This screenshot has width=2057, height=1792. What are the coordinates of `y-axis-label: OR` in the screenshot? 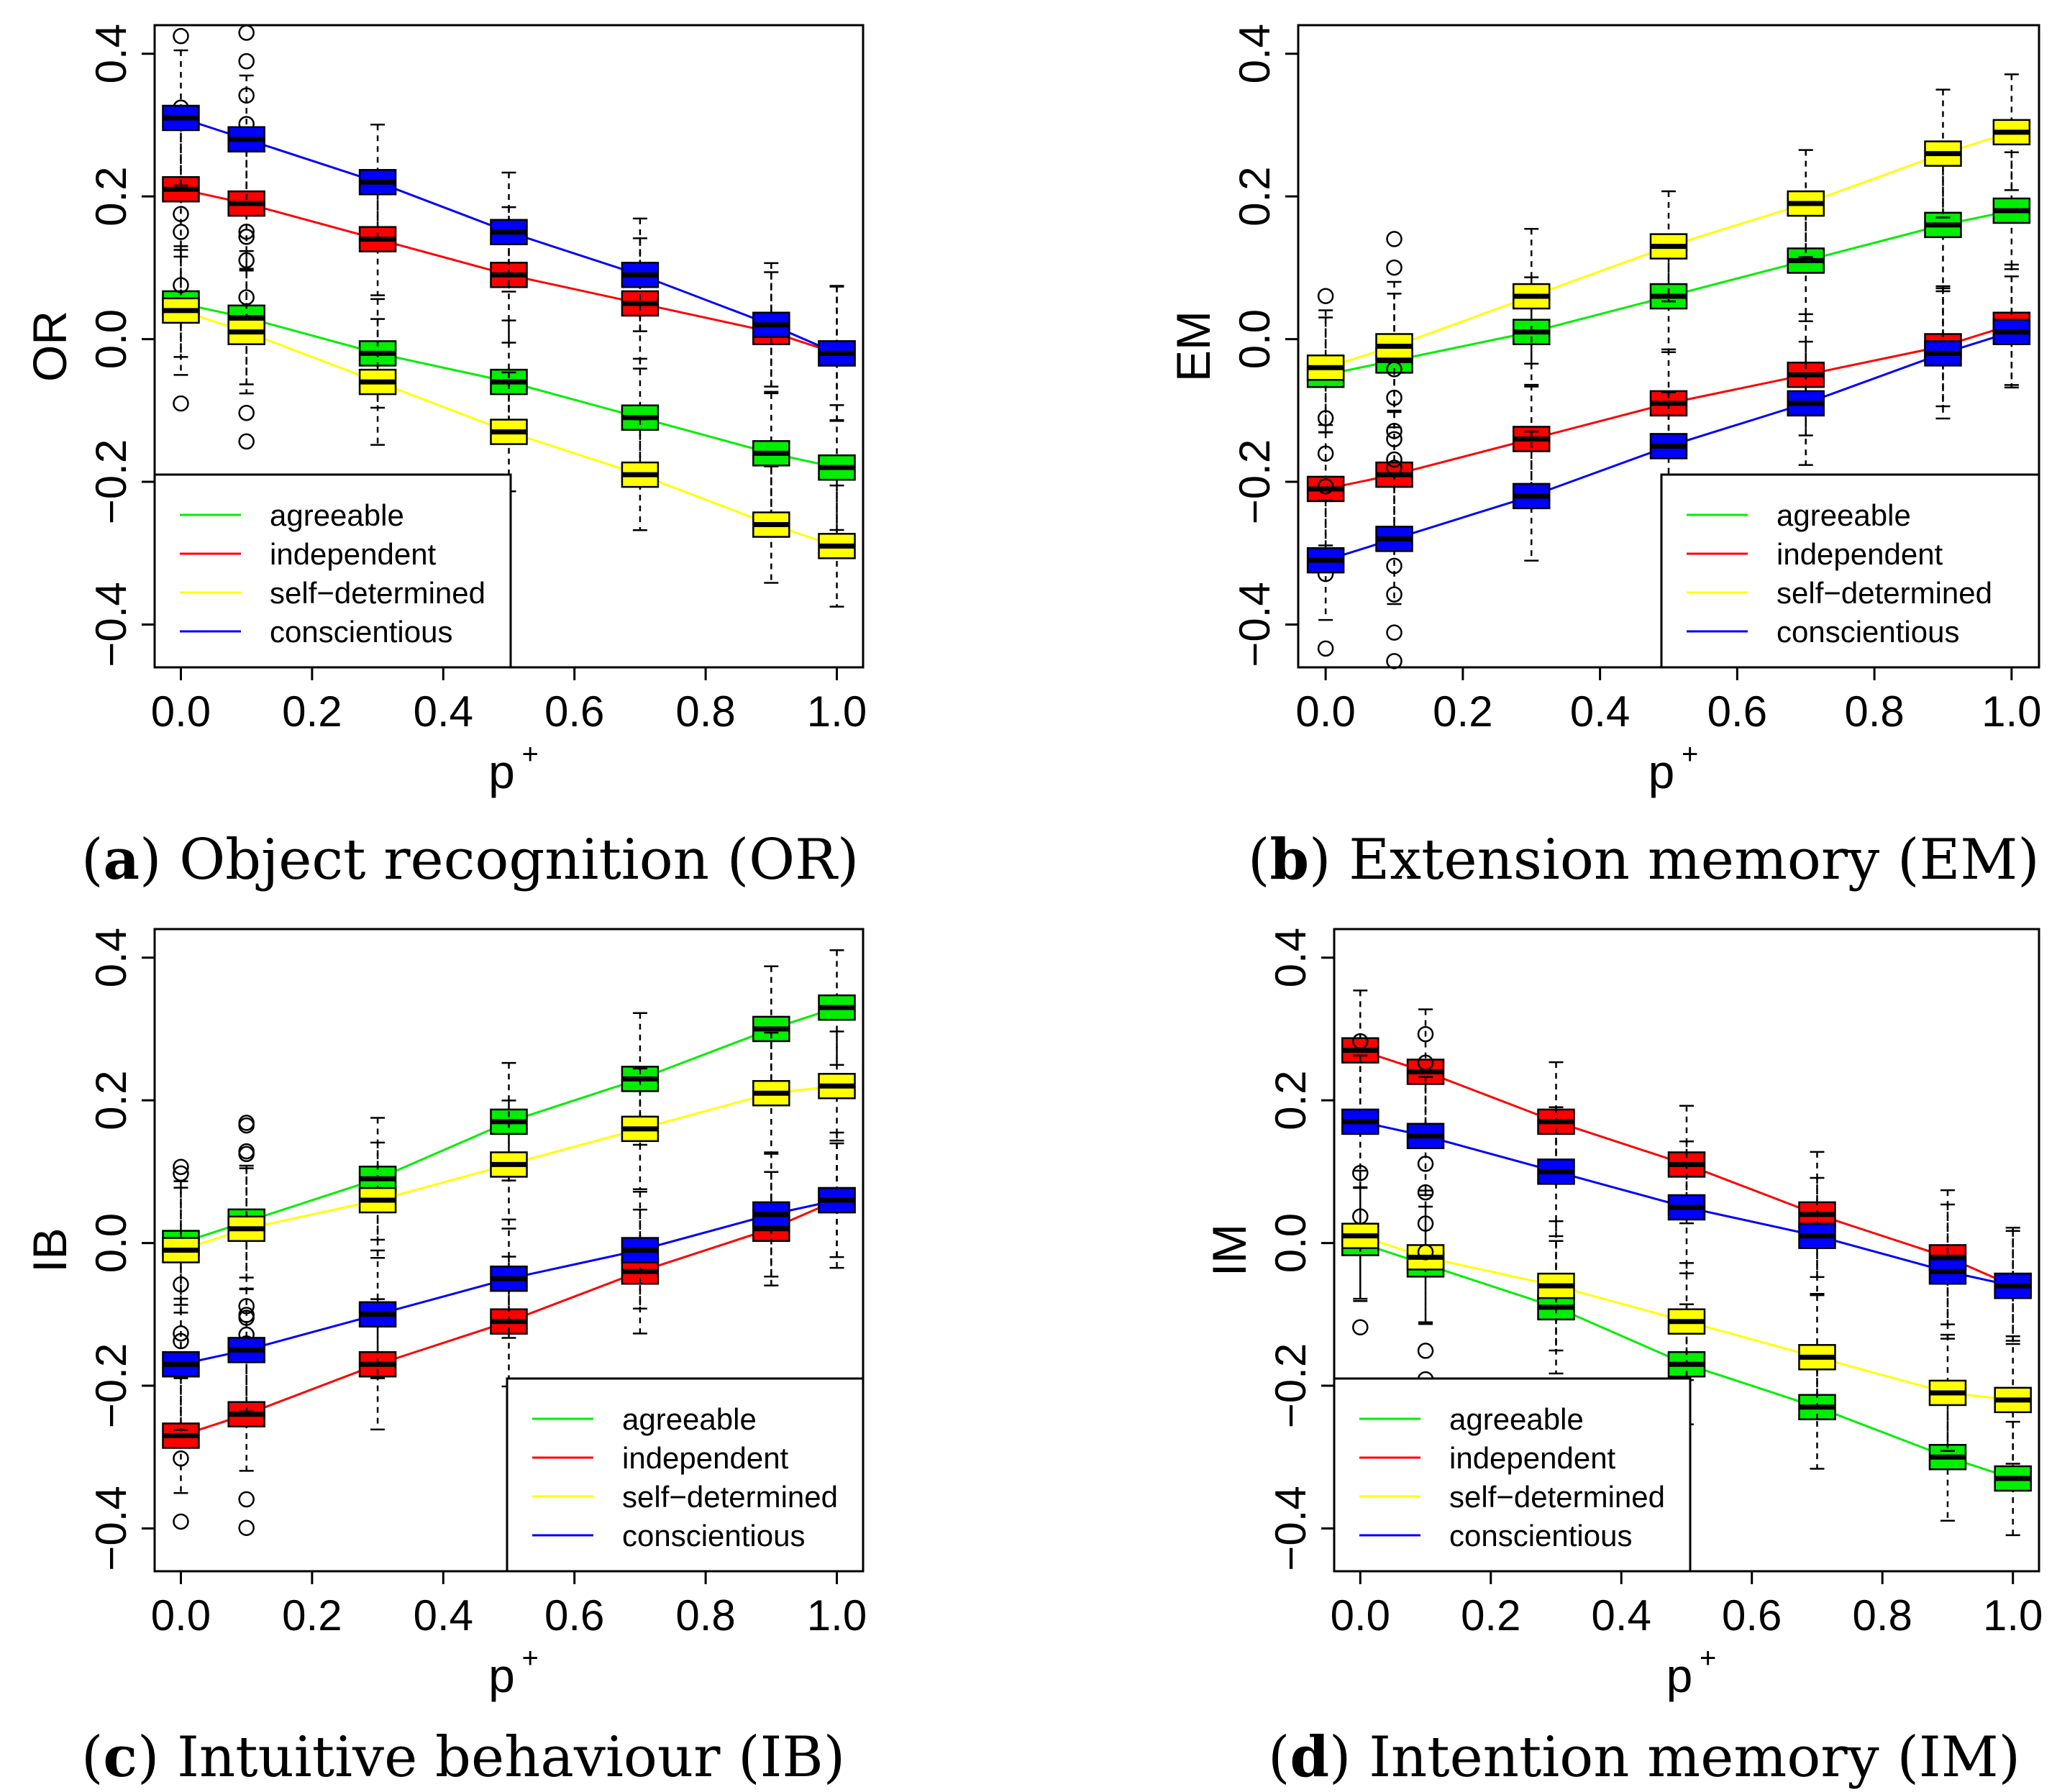 It's located at (49, 346).